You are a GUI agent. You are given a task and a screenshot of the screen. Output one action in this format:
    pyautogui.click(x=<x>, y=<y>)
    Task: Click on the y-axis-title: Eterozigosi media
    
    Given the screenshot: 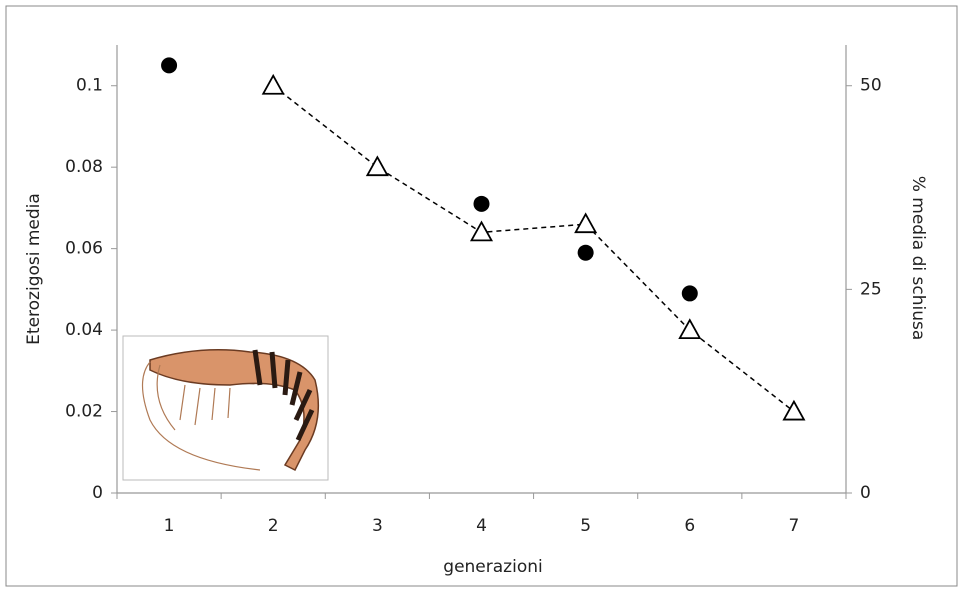 What is the action you would take?
    pyautogui.click(x=34, y=269)
    